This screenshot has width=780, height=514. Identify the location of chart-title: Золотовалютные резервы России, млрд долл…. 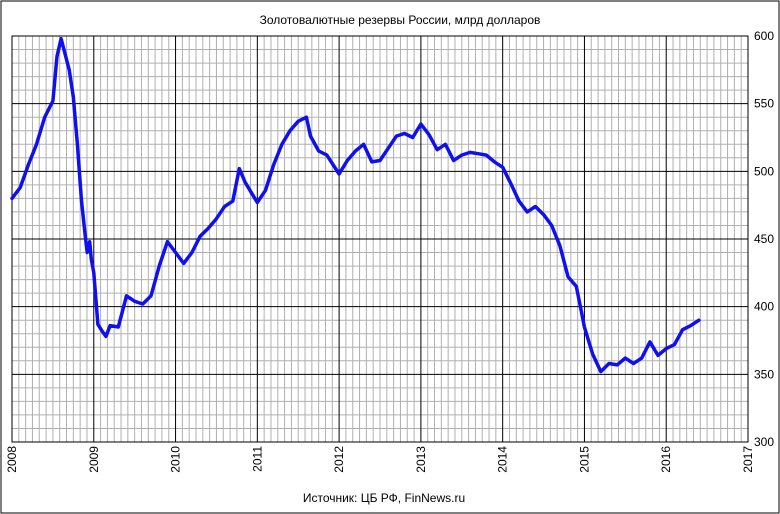
(400, 20).